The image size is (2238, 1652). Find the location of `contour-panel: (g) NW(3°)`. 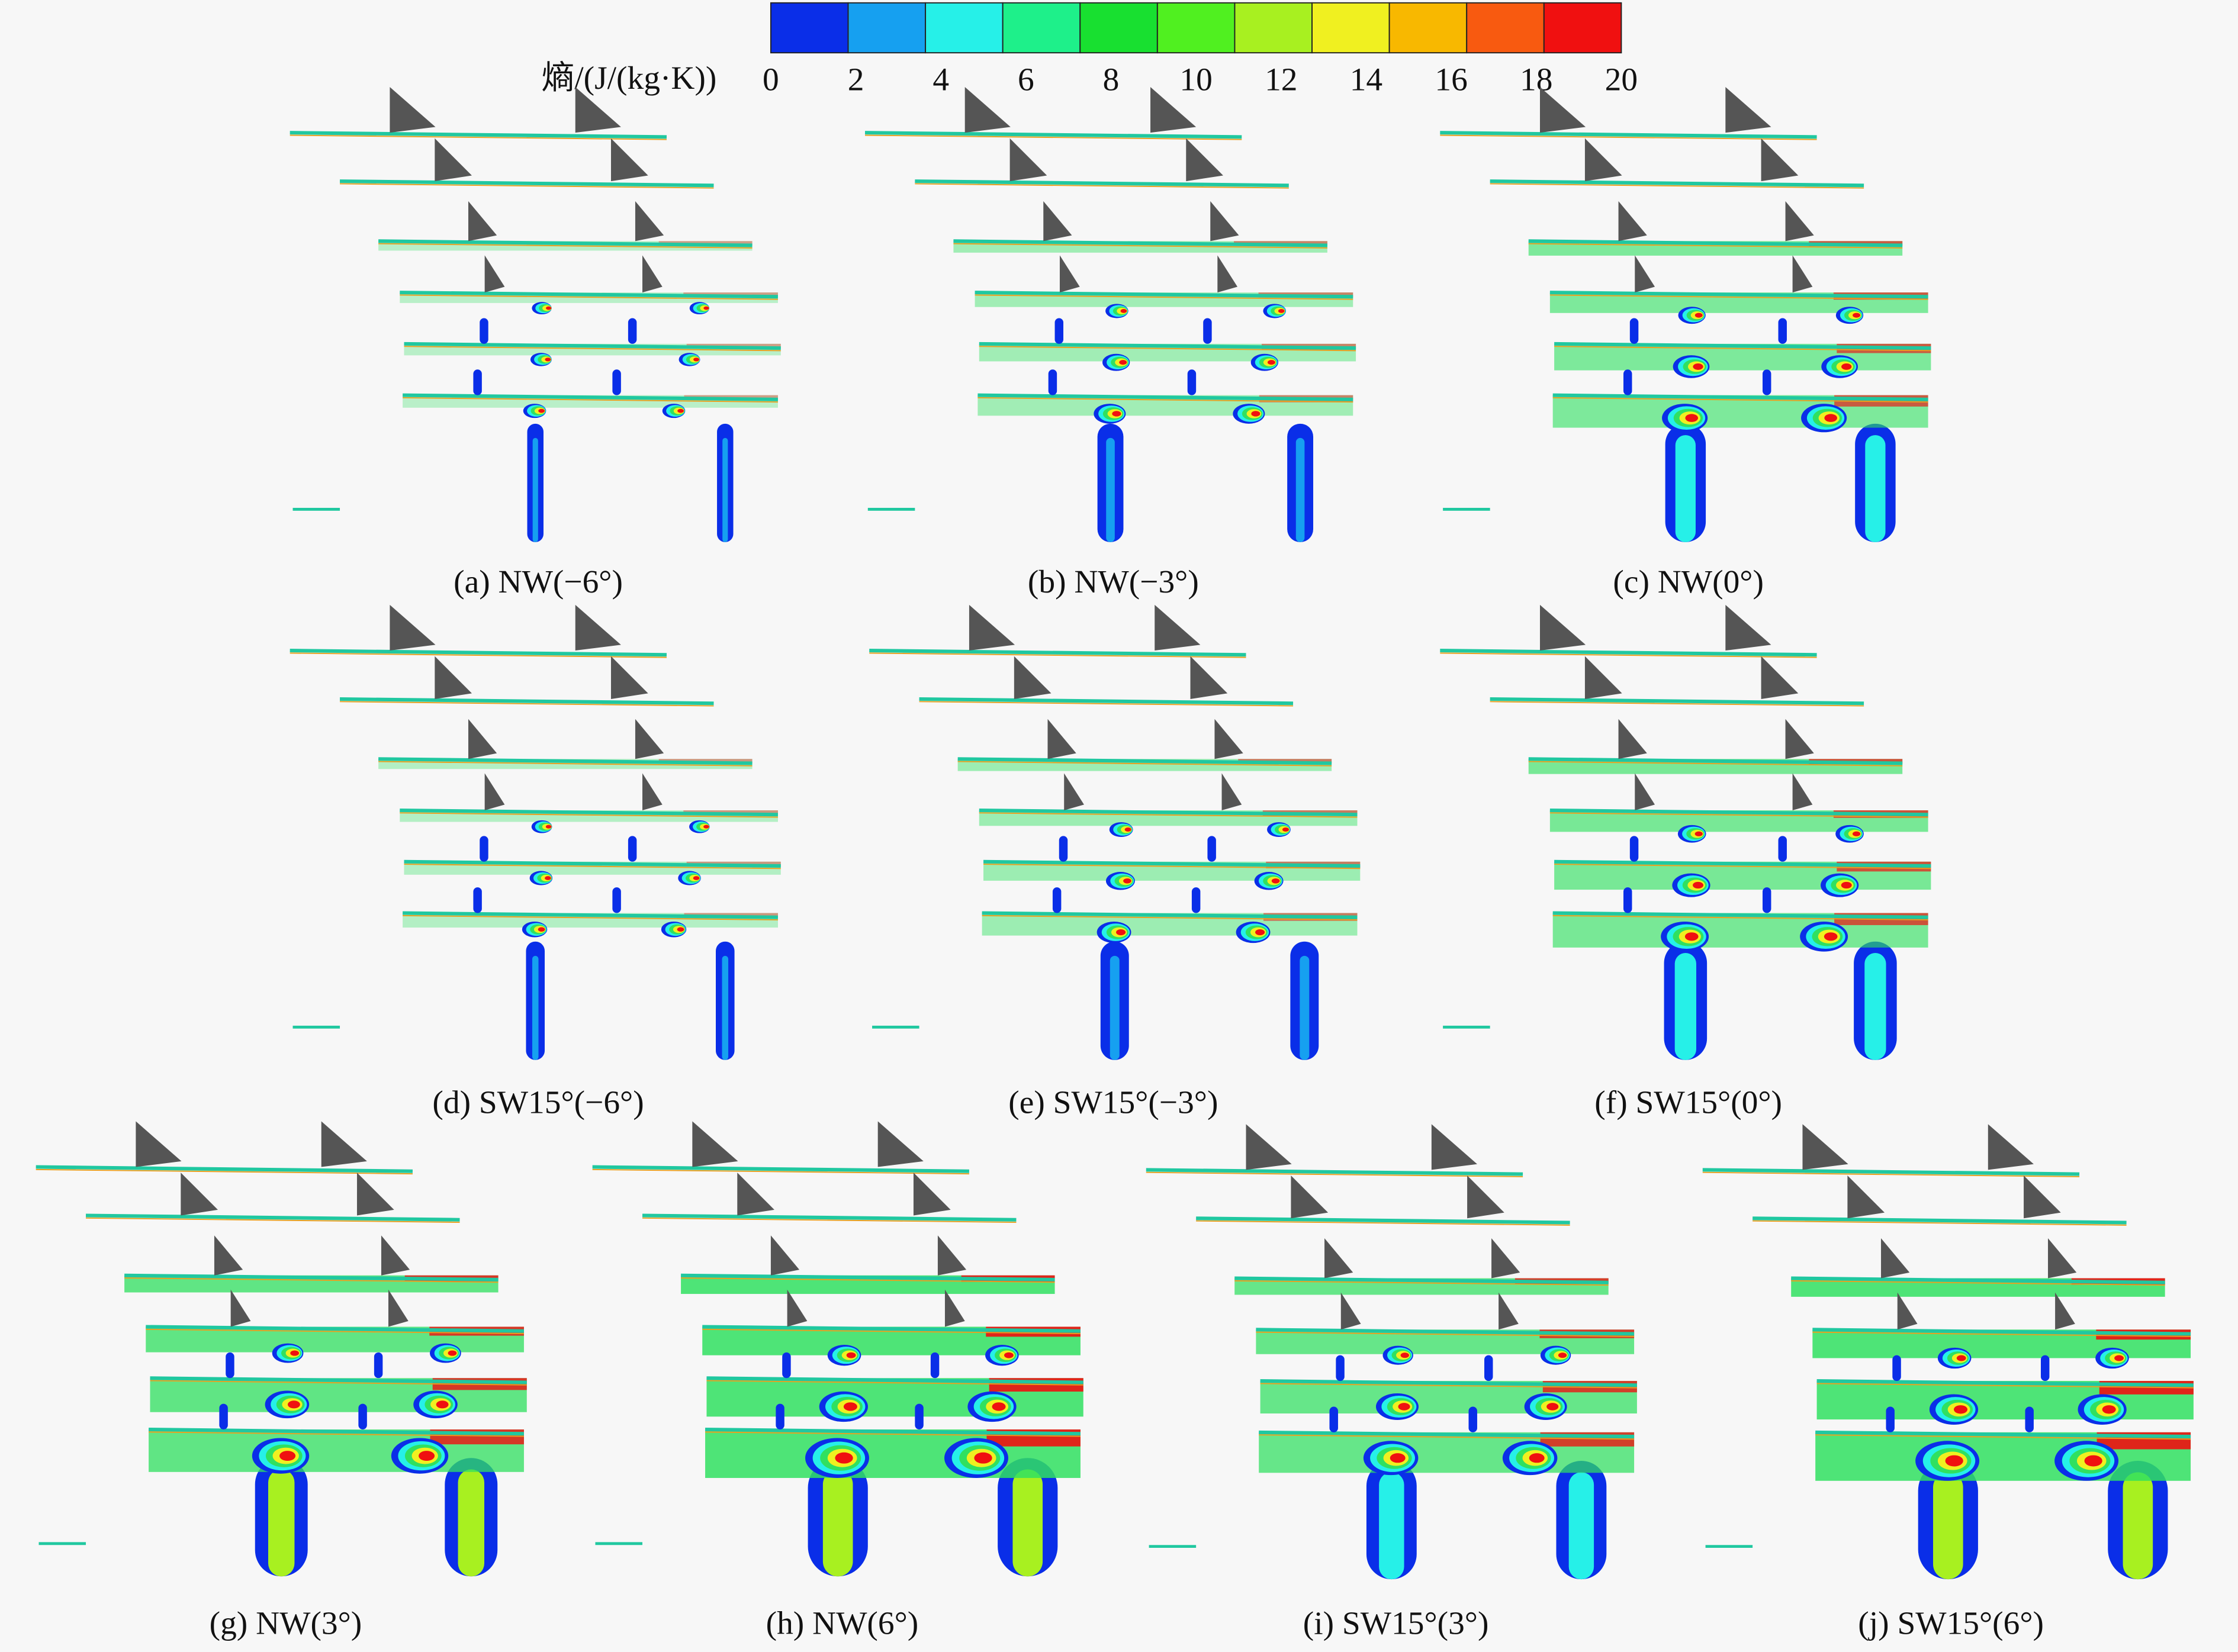

contour-panel: (g) NW(3°) is located at coordinates (281, 1381).